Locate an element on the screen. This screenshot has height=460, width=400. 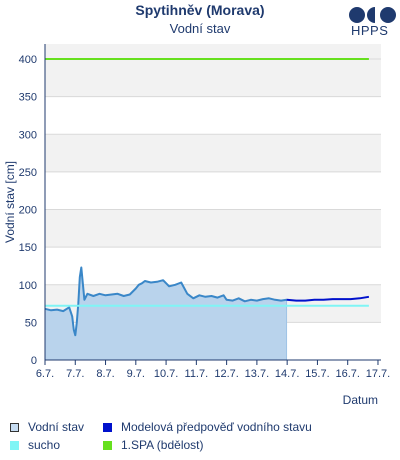
y-tick-label: 50 is located at coordinates (31, 323).